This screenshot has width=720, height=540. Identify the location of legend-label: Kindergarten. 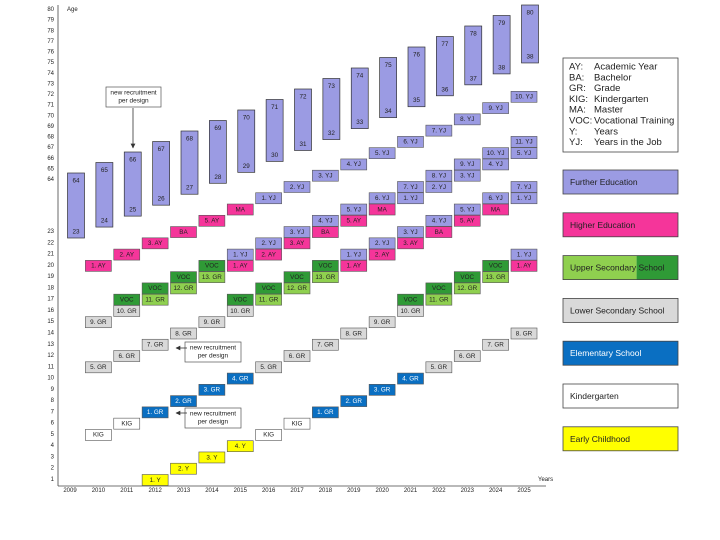
(594, 396).